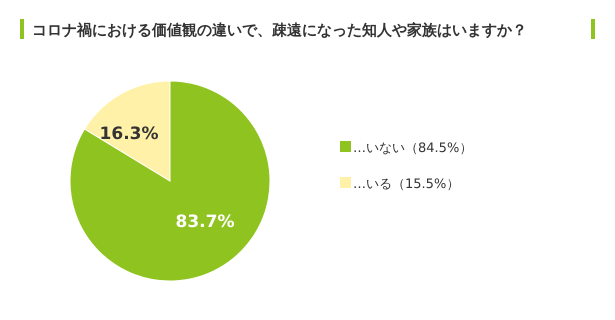  Describe the element at coordinates (205, 222) in the screenshot. I see `data-label: 83.7%` at that location.